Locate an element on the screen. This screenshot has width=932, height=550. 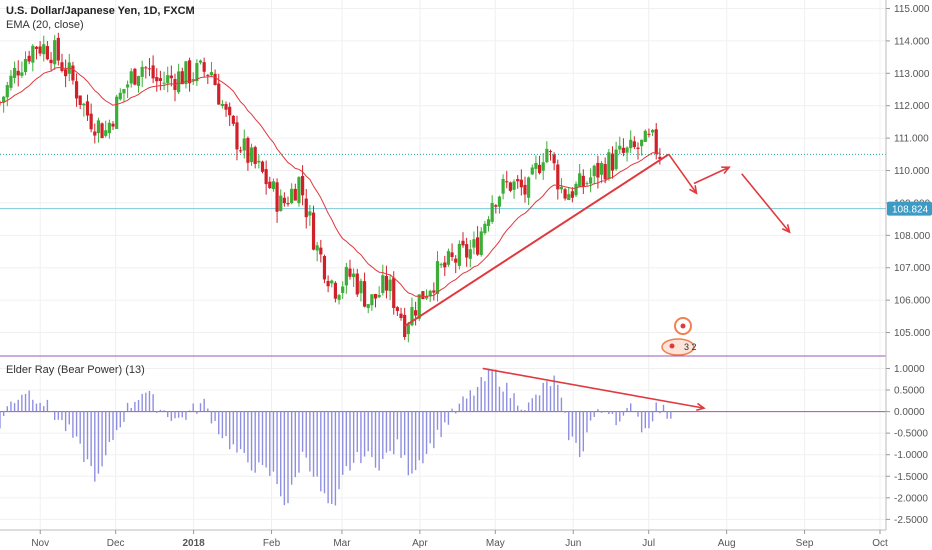
oscillator-axis-label: -1.0000 is located at coordinates (911, 455).